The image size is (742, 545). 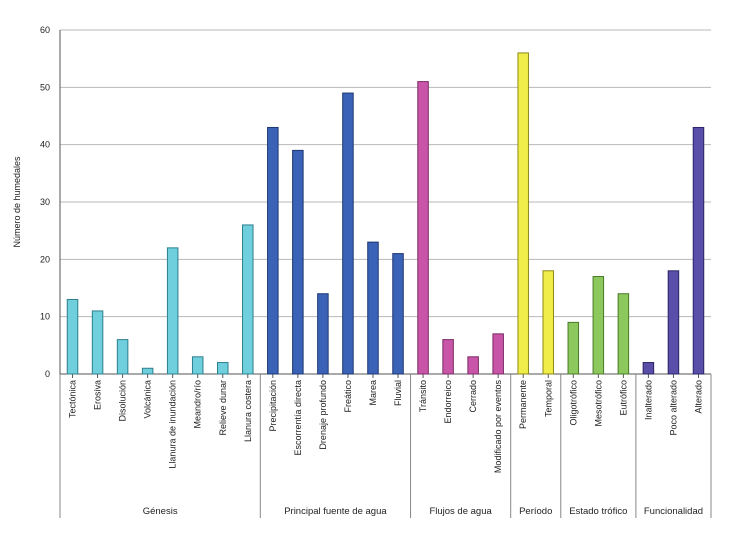 What do you see at coordinates (160, 511) in the screenshot?
I see `group-label: Génesis` at bounding box center [160, 511].